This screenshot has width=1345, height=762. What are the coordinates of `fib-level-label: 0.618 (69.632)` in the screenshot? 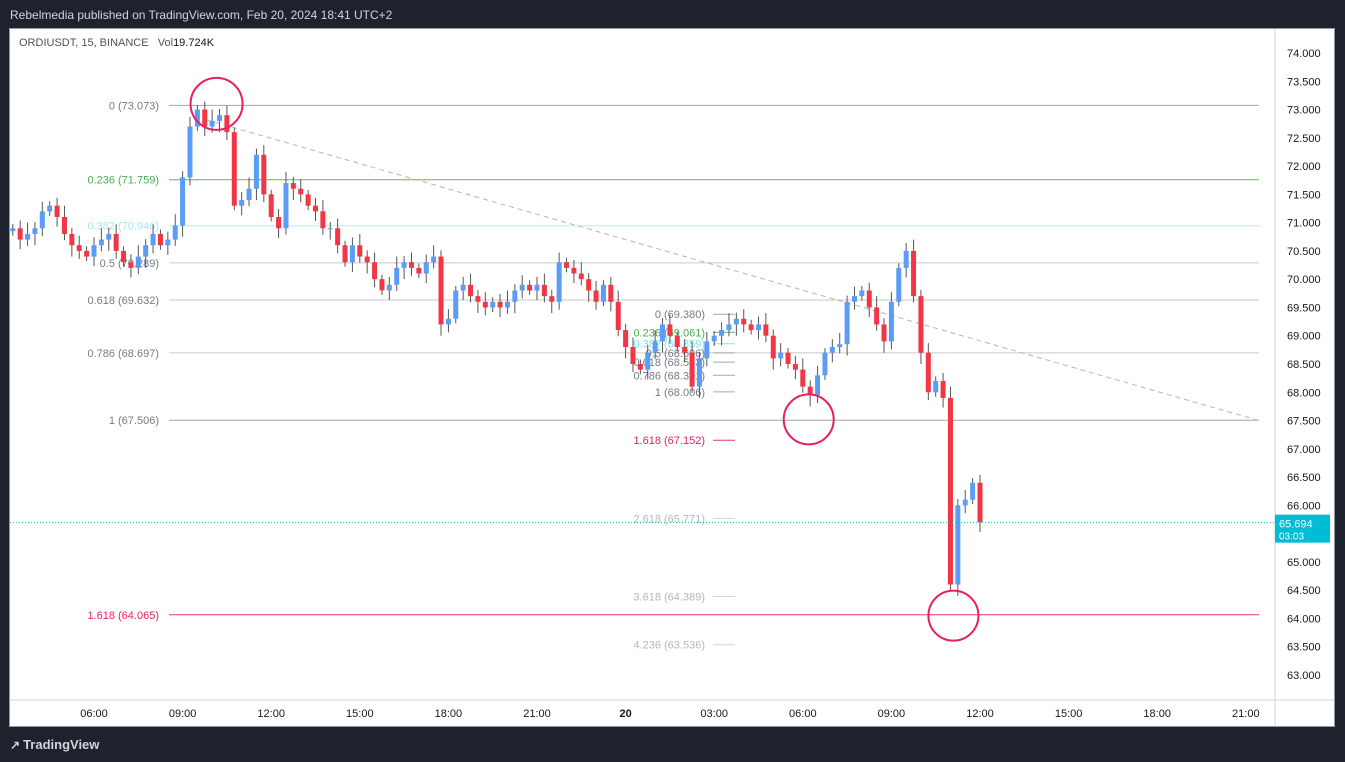 It's located at (123, 301).